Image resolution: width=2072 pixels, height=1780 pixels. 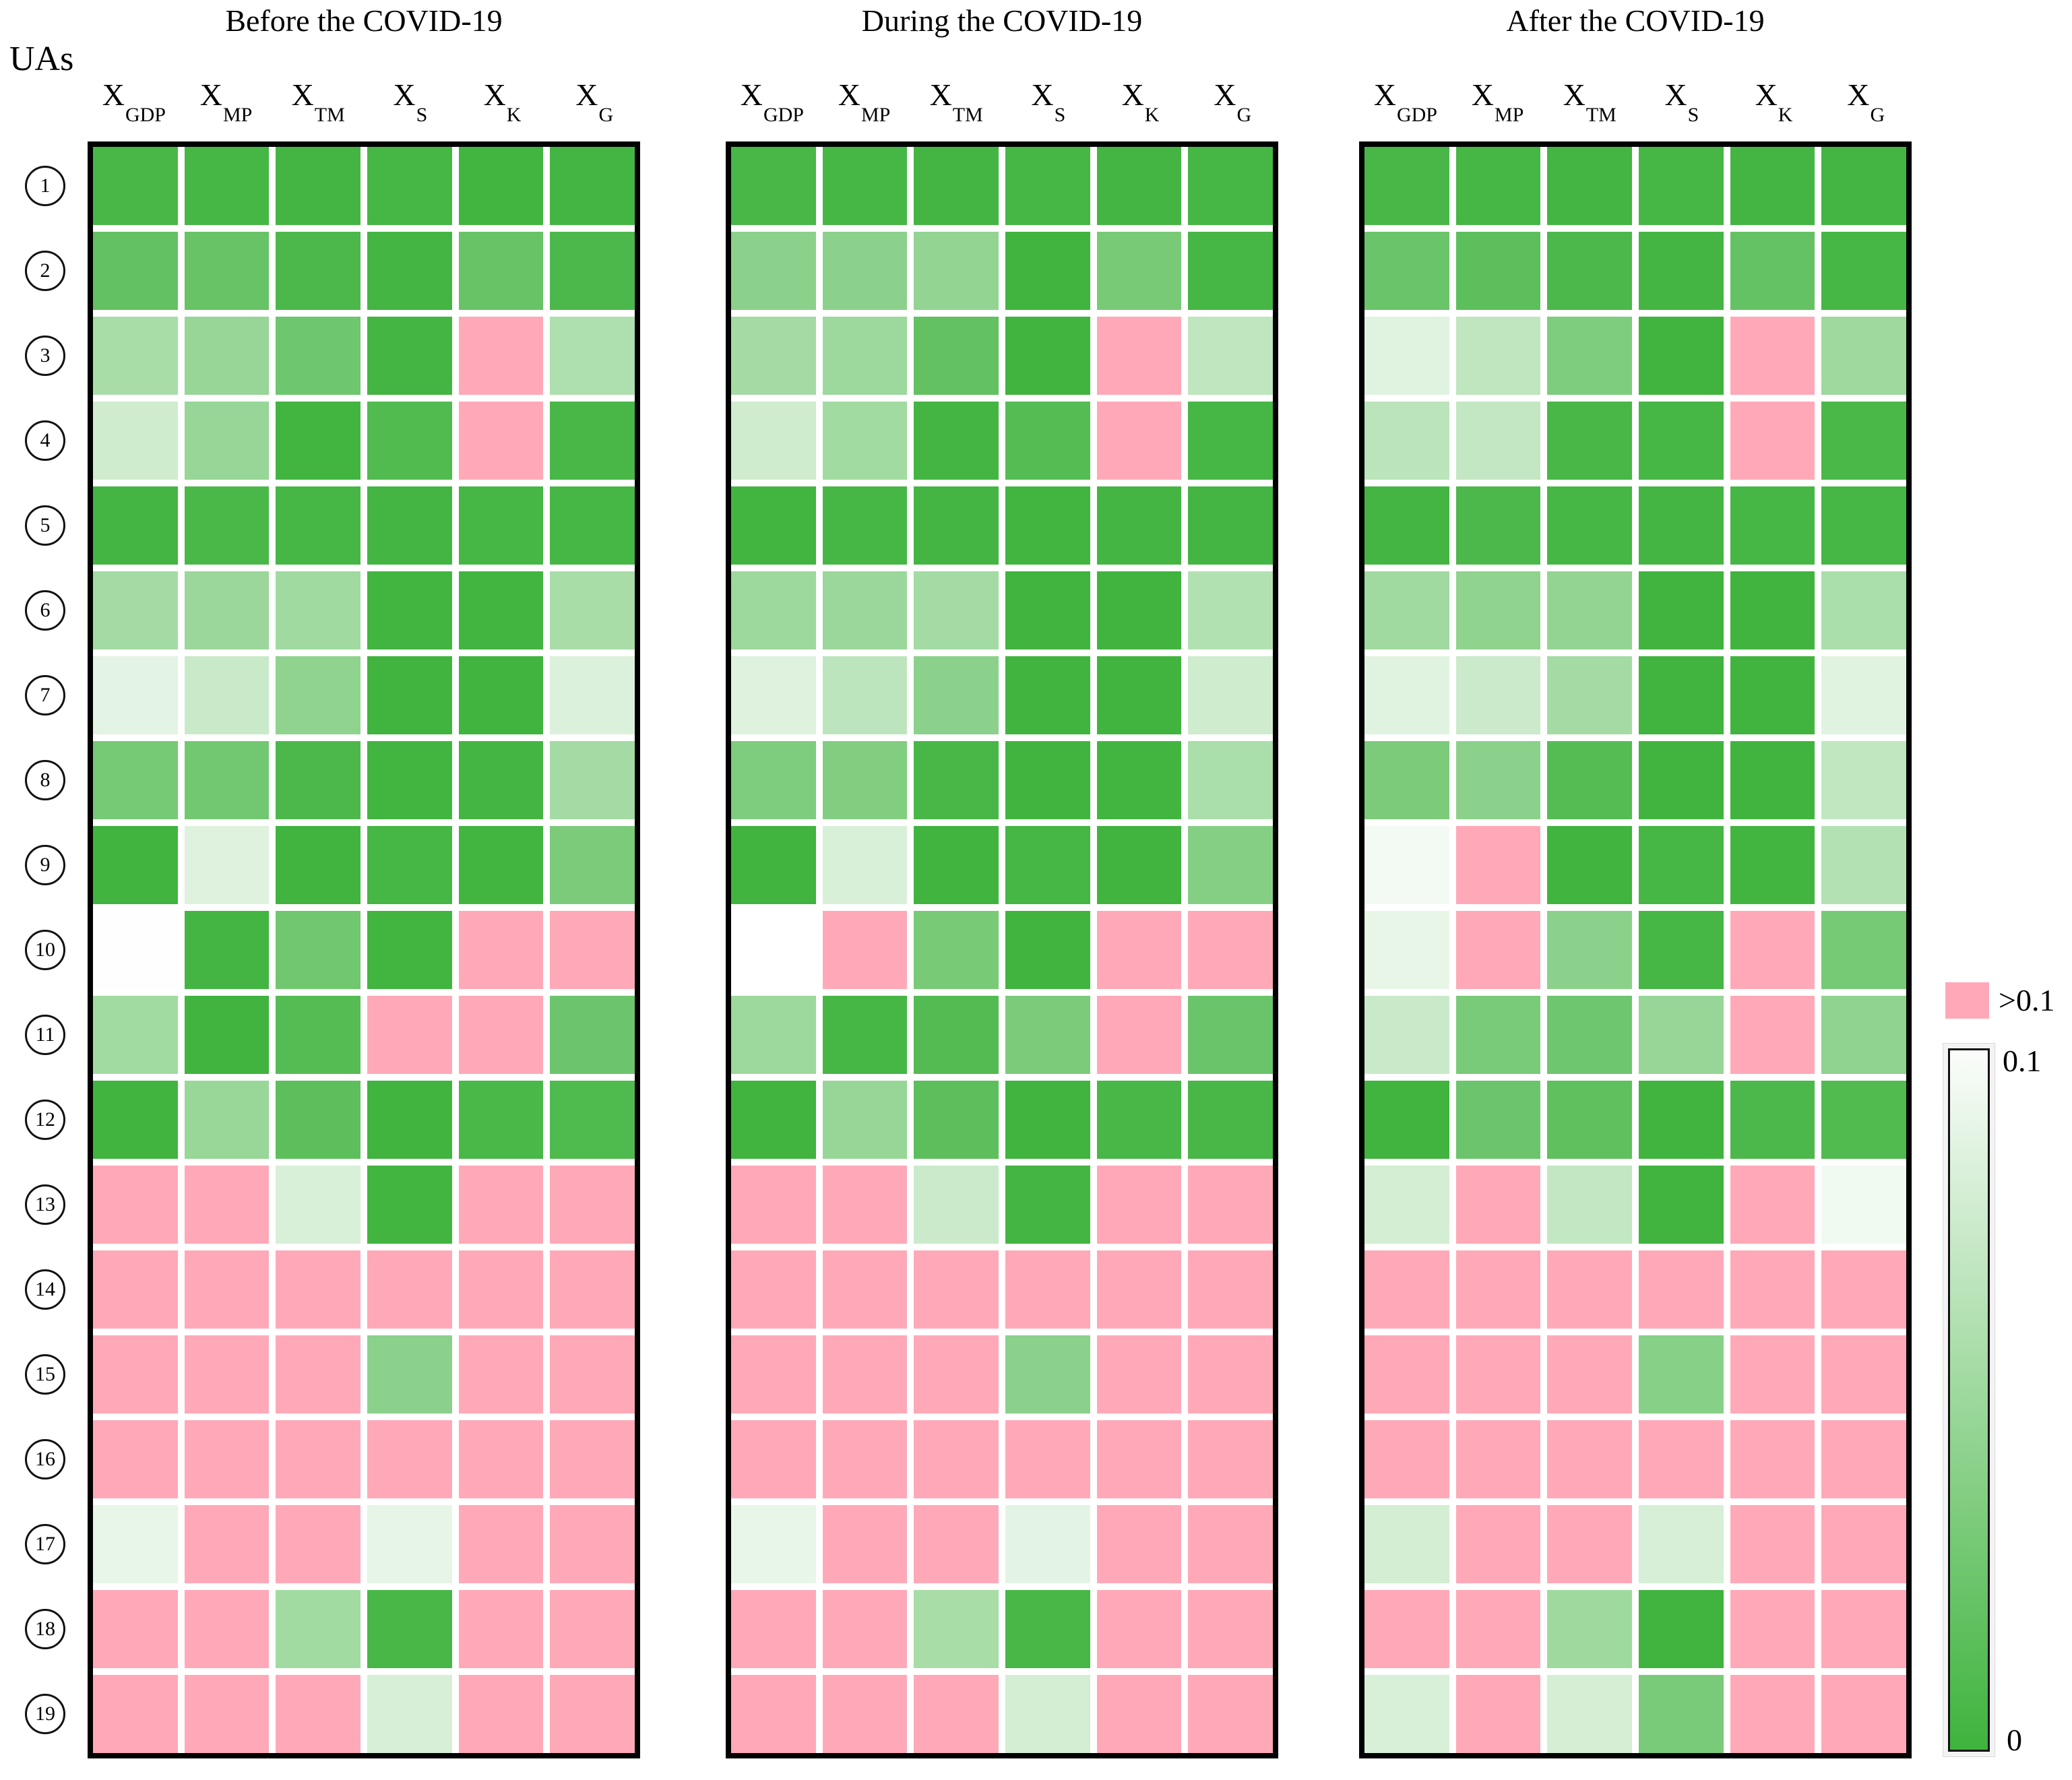 What do you see at coordinates (45, 271) in the screenshot?
I see `circled-number: 2` at bounding box center [45, 271].